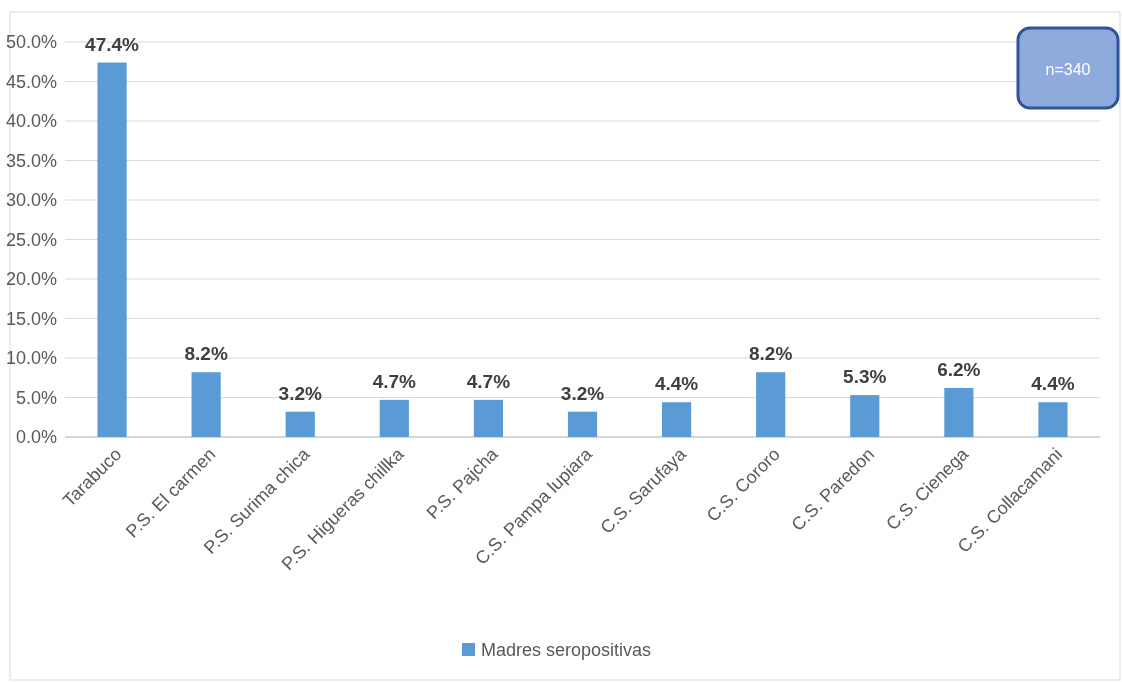 The height and width of the screenshot is (682, 1122). Describe the element at coordinates (31, 239) in the screenshot. I see `y-tick-label: 25.0%` at that location.